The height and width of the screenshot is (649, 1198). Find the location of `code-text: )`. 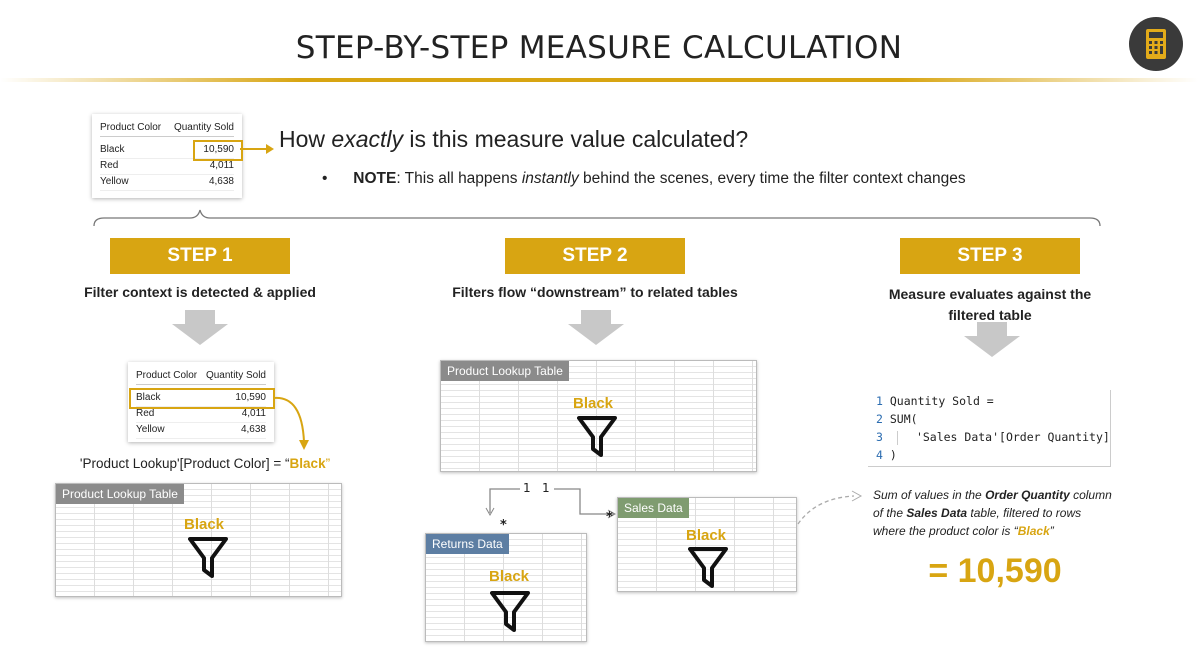

code-text: ) is located at coordinates (893, 455).